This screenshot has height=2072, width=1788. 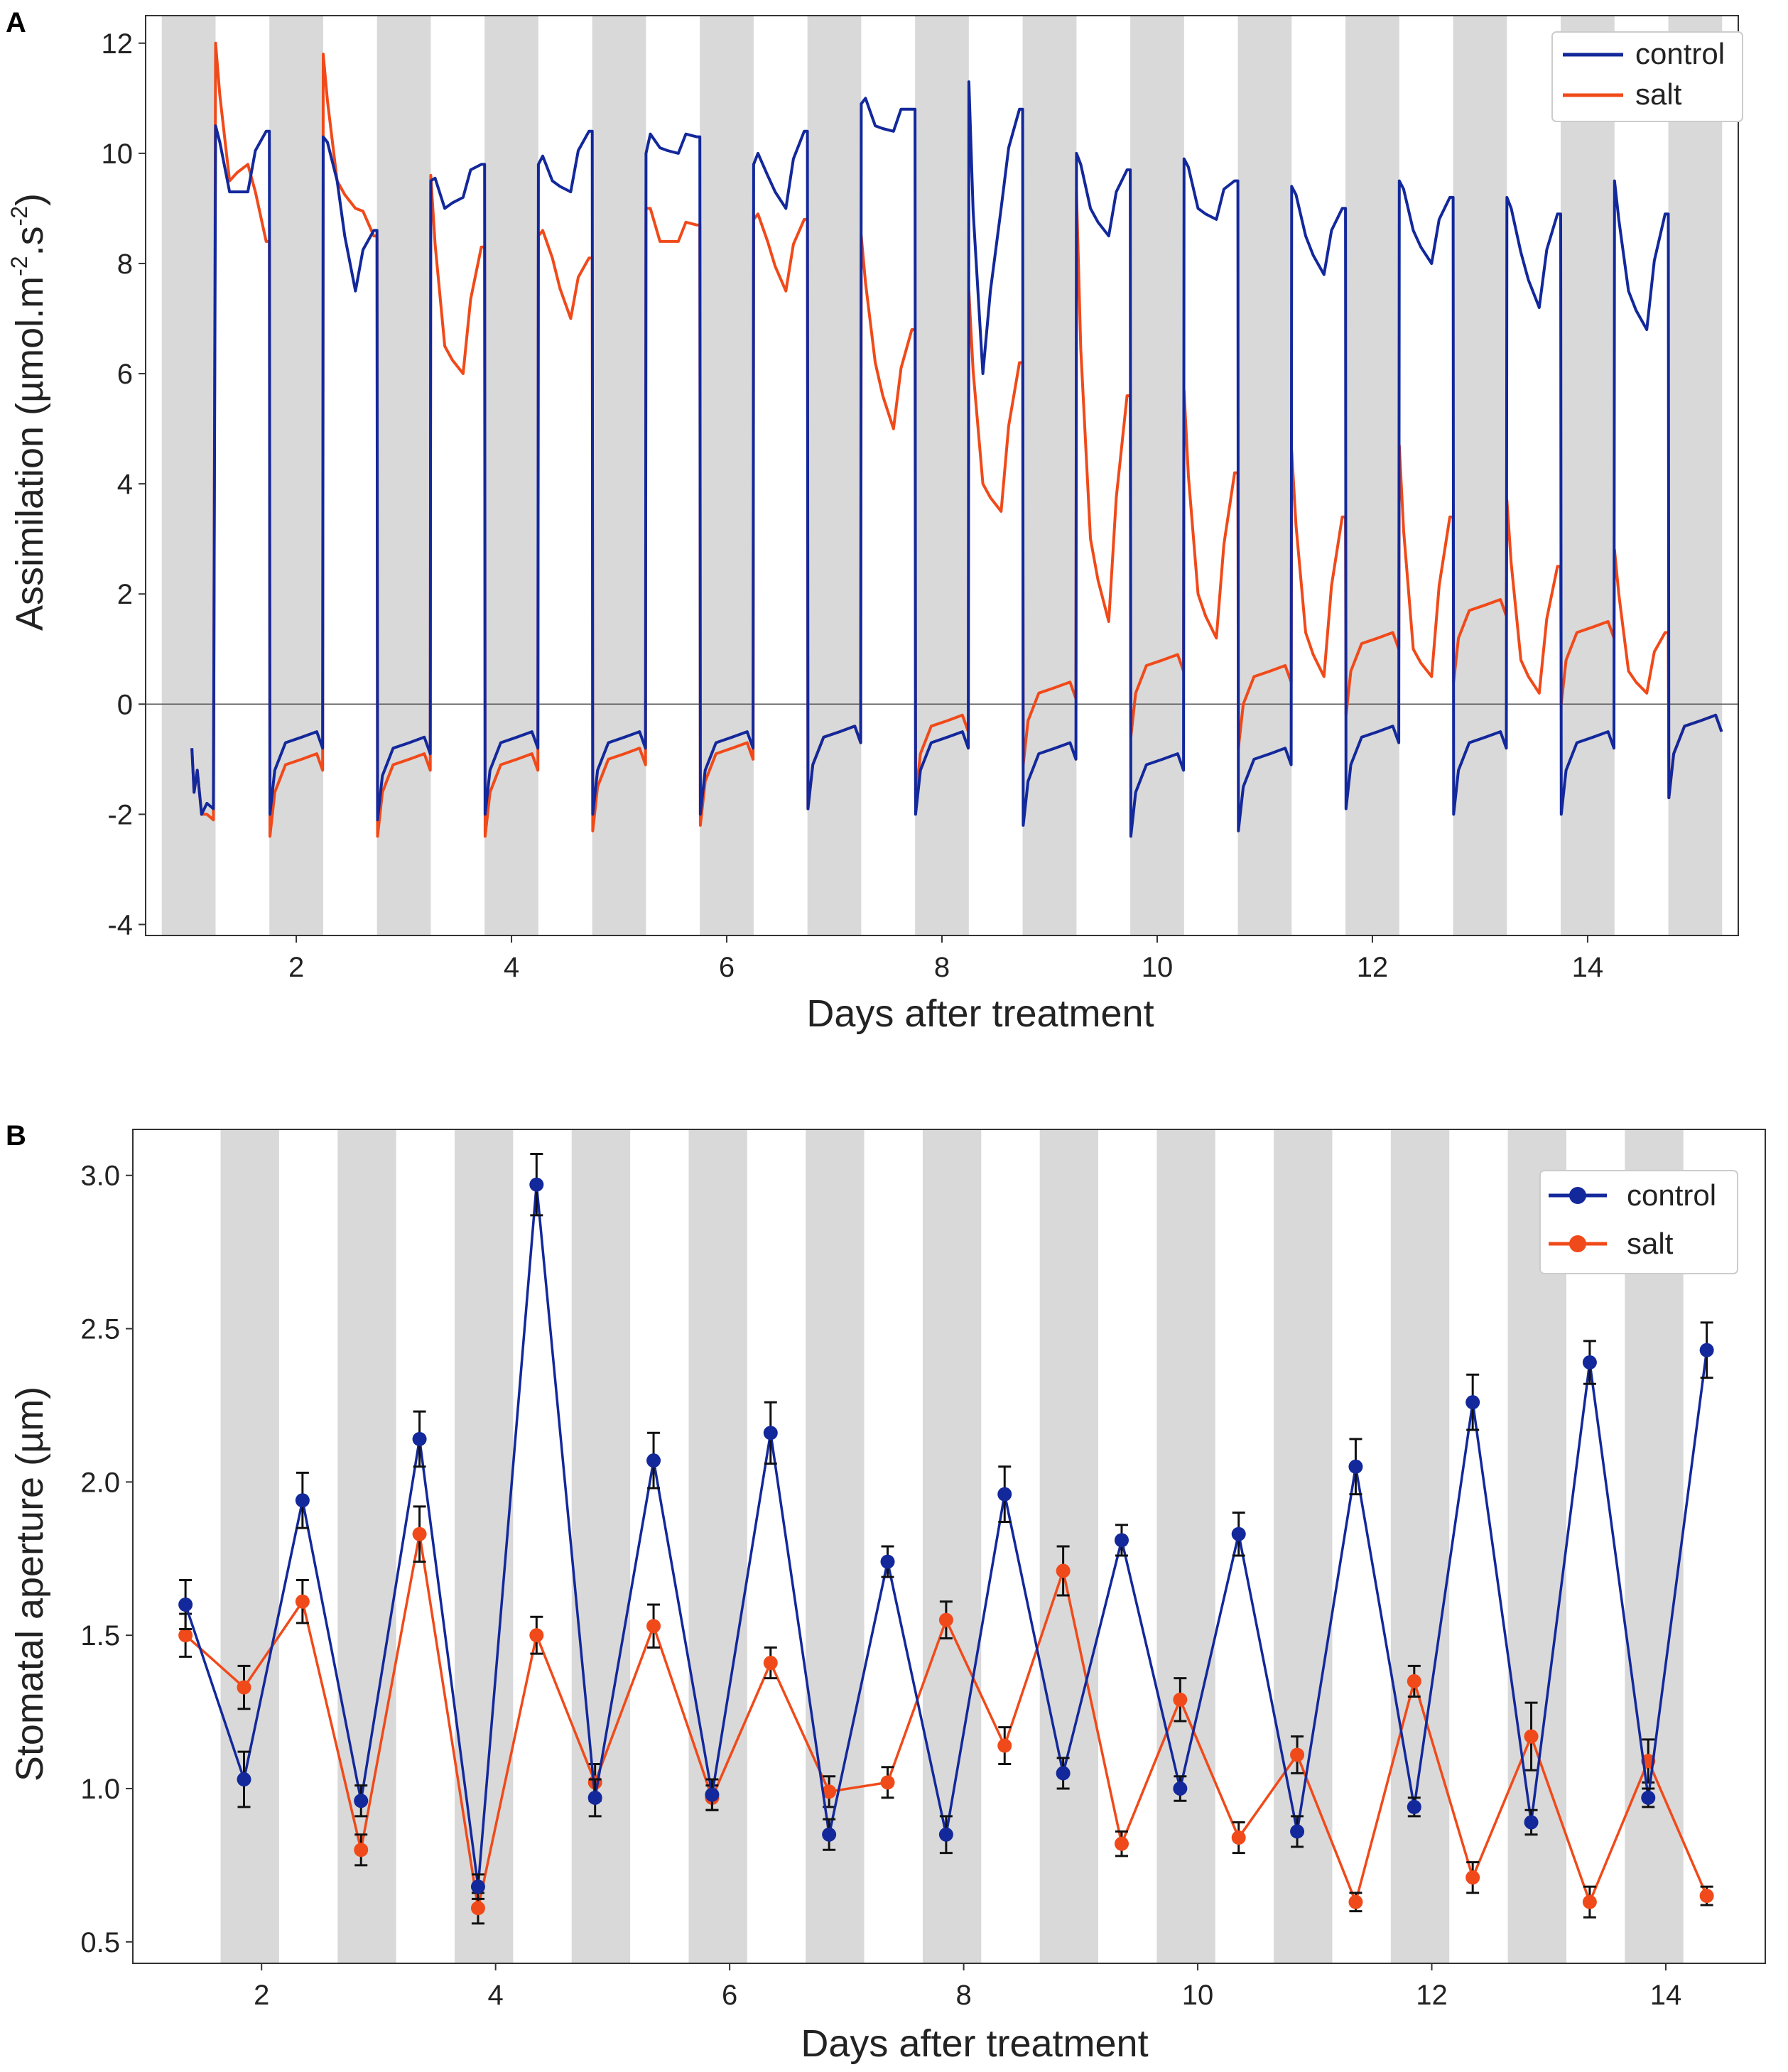 I want to click on panel-a-y-label-end: ), so click(x=30, y=199).